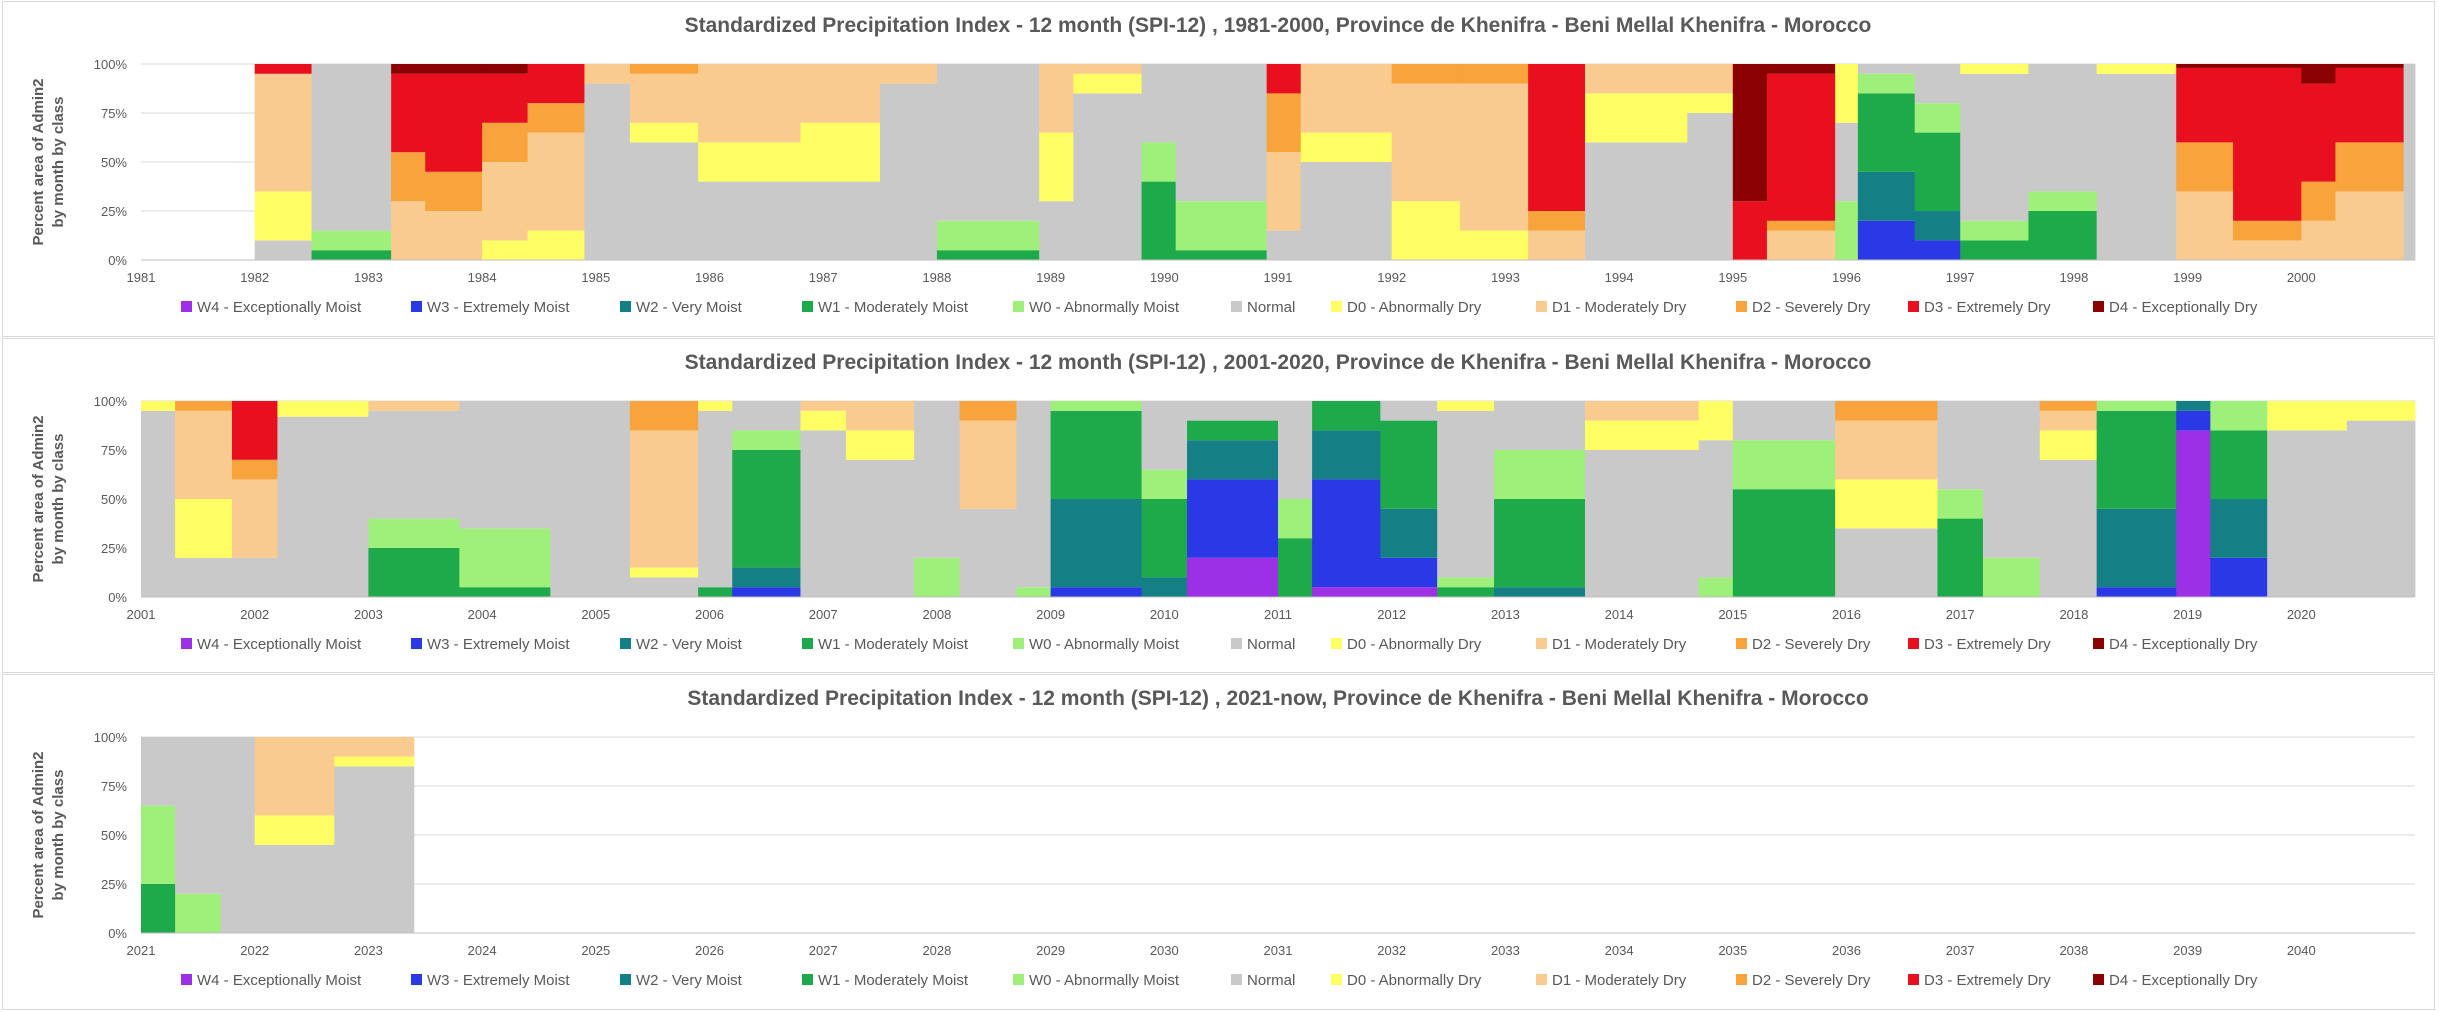 Image resolution: width=2439 pixels, height=1012 pixels. I want to click on legend-item: W1 - Moderately Moist, so click(885, 307).